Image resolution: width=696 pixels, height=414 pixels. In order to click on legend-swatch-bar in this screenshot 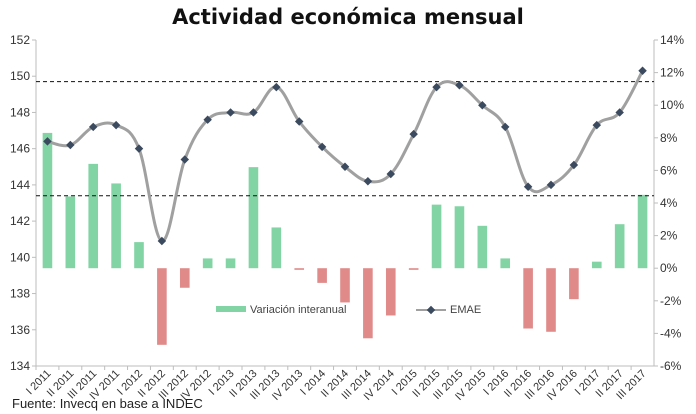, I will do `click(231, 309)`.